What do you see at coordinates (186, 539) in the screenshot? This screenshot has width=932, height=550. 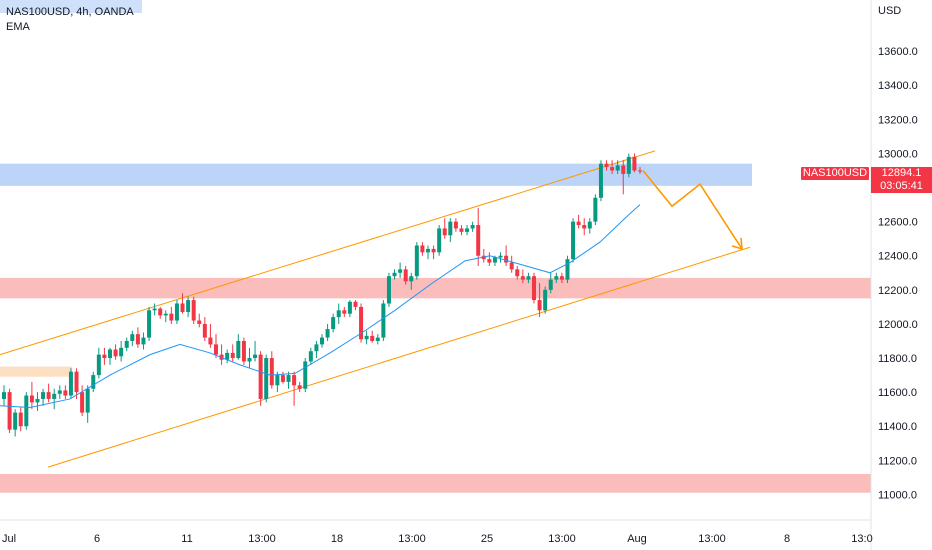 I see `time-tick-label: 11` at bounding box center [186, 539].